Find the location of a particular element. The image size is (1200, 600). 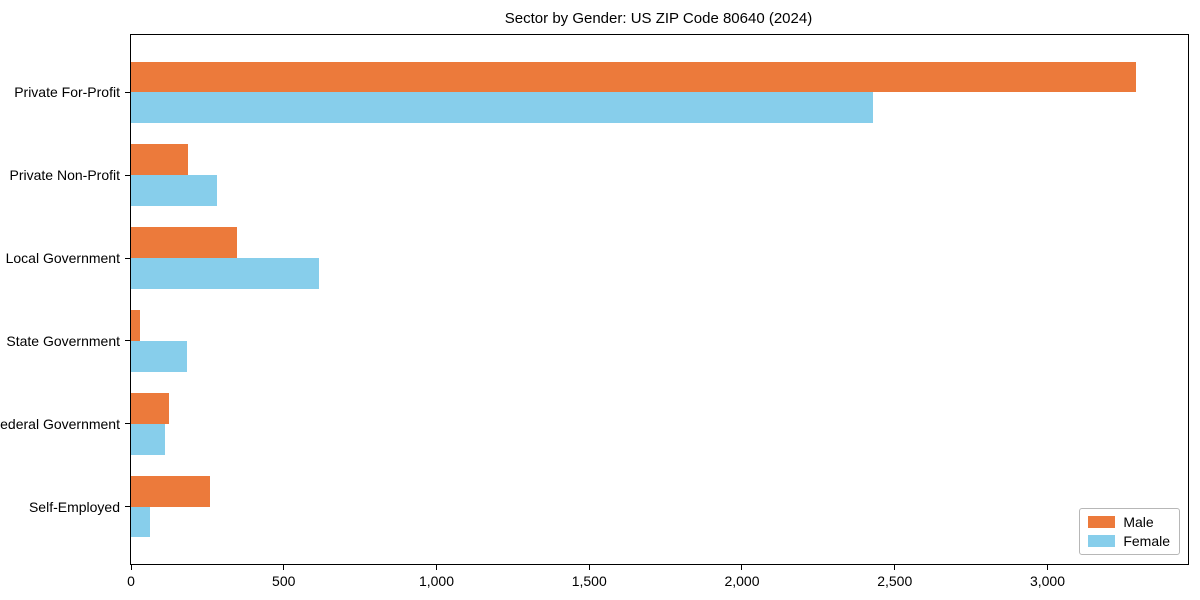

y-tick-label: Federal Government is located at coordinates (60, 423).